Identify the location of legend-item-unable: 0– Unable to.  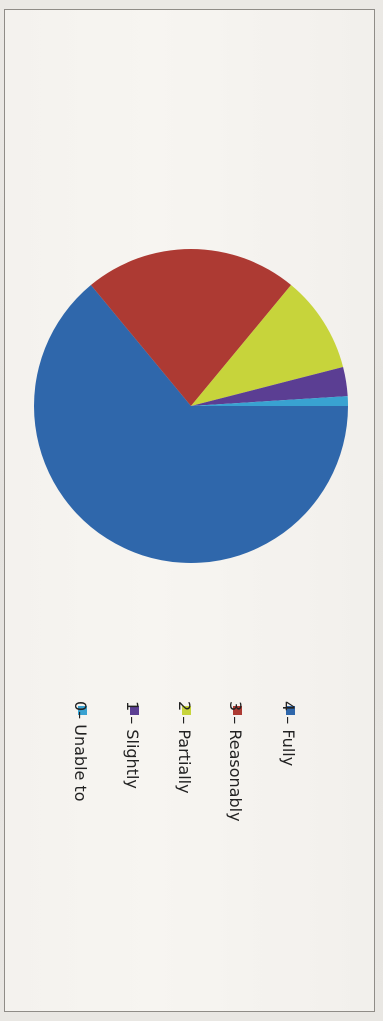
(82, 798).